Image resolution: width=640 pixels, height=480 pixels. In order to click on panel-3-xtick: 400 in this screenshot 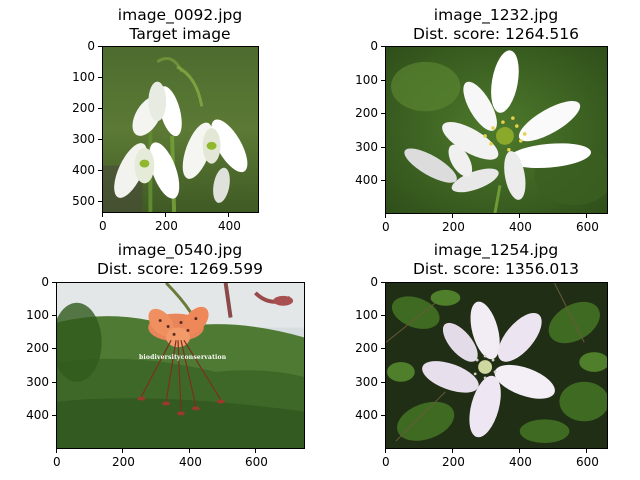, I will do `click(190, 462)`.